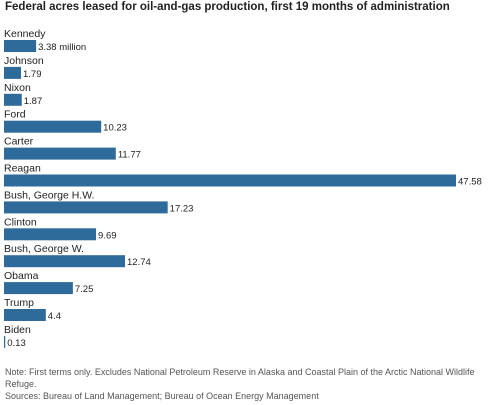 The image size is (500, 405). What do you see at coordinates (49, 195) in the screenshot?
I see `category-label: Bush, George H.W.` at bounding box center [49, 195].